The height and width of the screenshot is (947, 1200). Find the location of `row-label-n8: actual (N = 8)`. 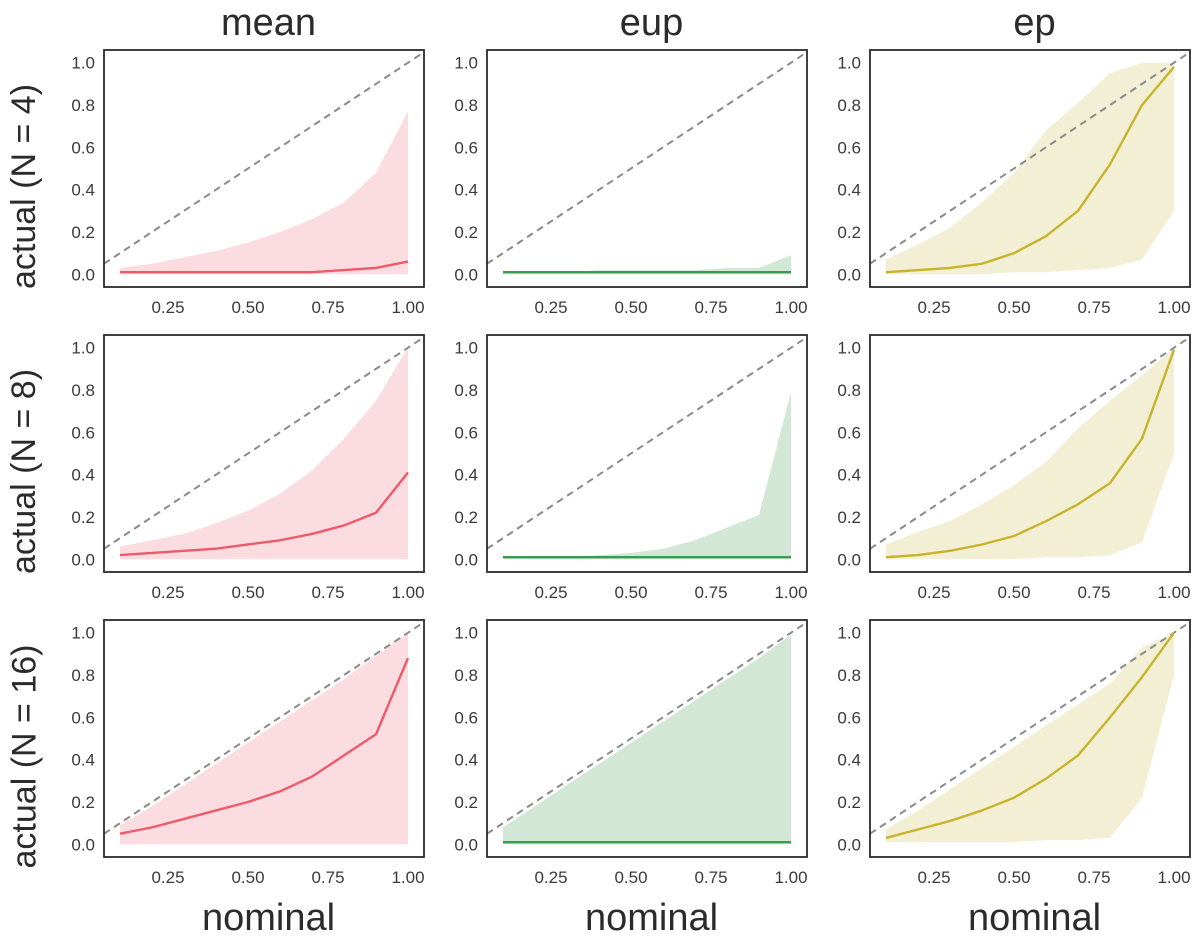

row-label-n8: actual (N = 8) is located at coordinates (25, 471).